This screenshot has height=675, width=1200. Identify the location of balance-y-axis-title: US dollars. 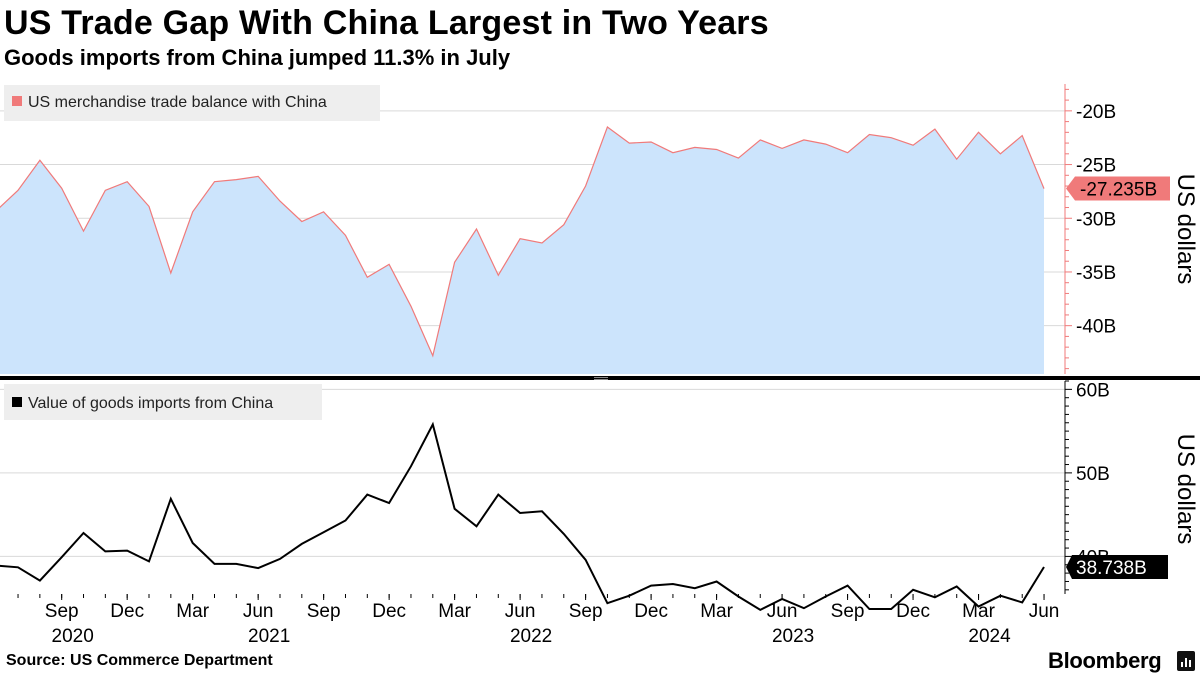
(1185, 229).